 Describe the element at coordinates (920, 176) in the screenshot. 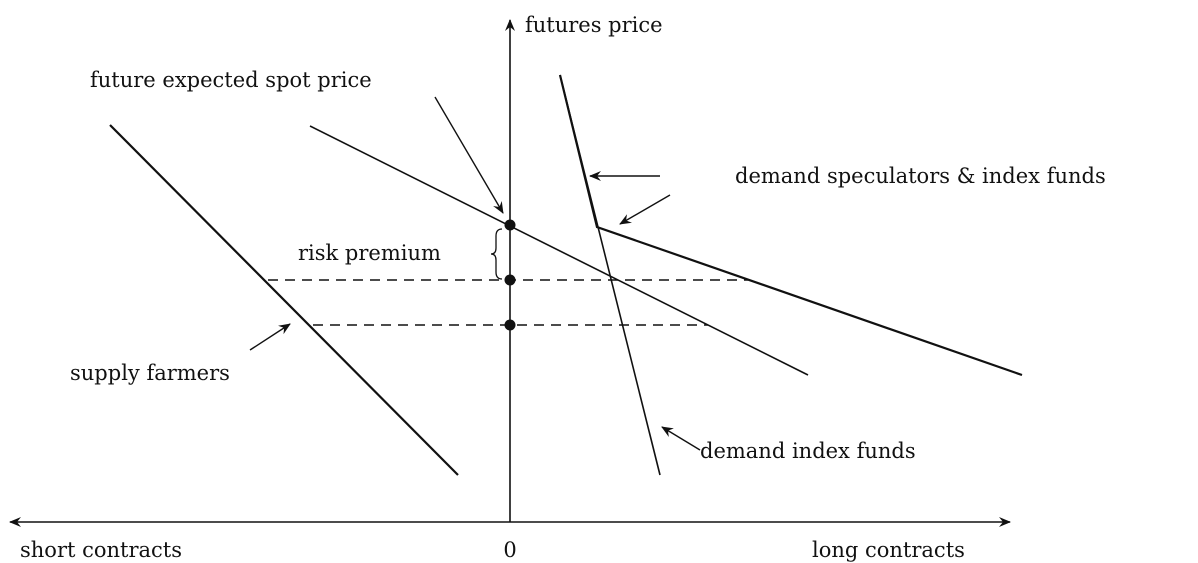

I see `label: demand speculators & index funds` at that location.